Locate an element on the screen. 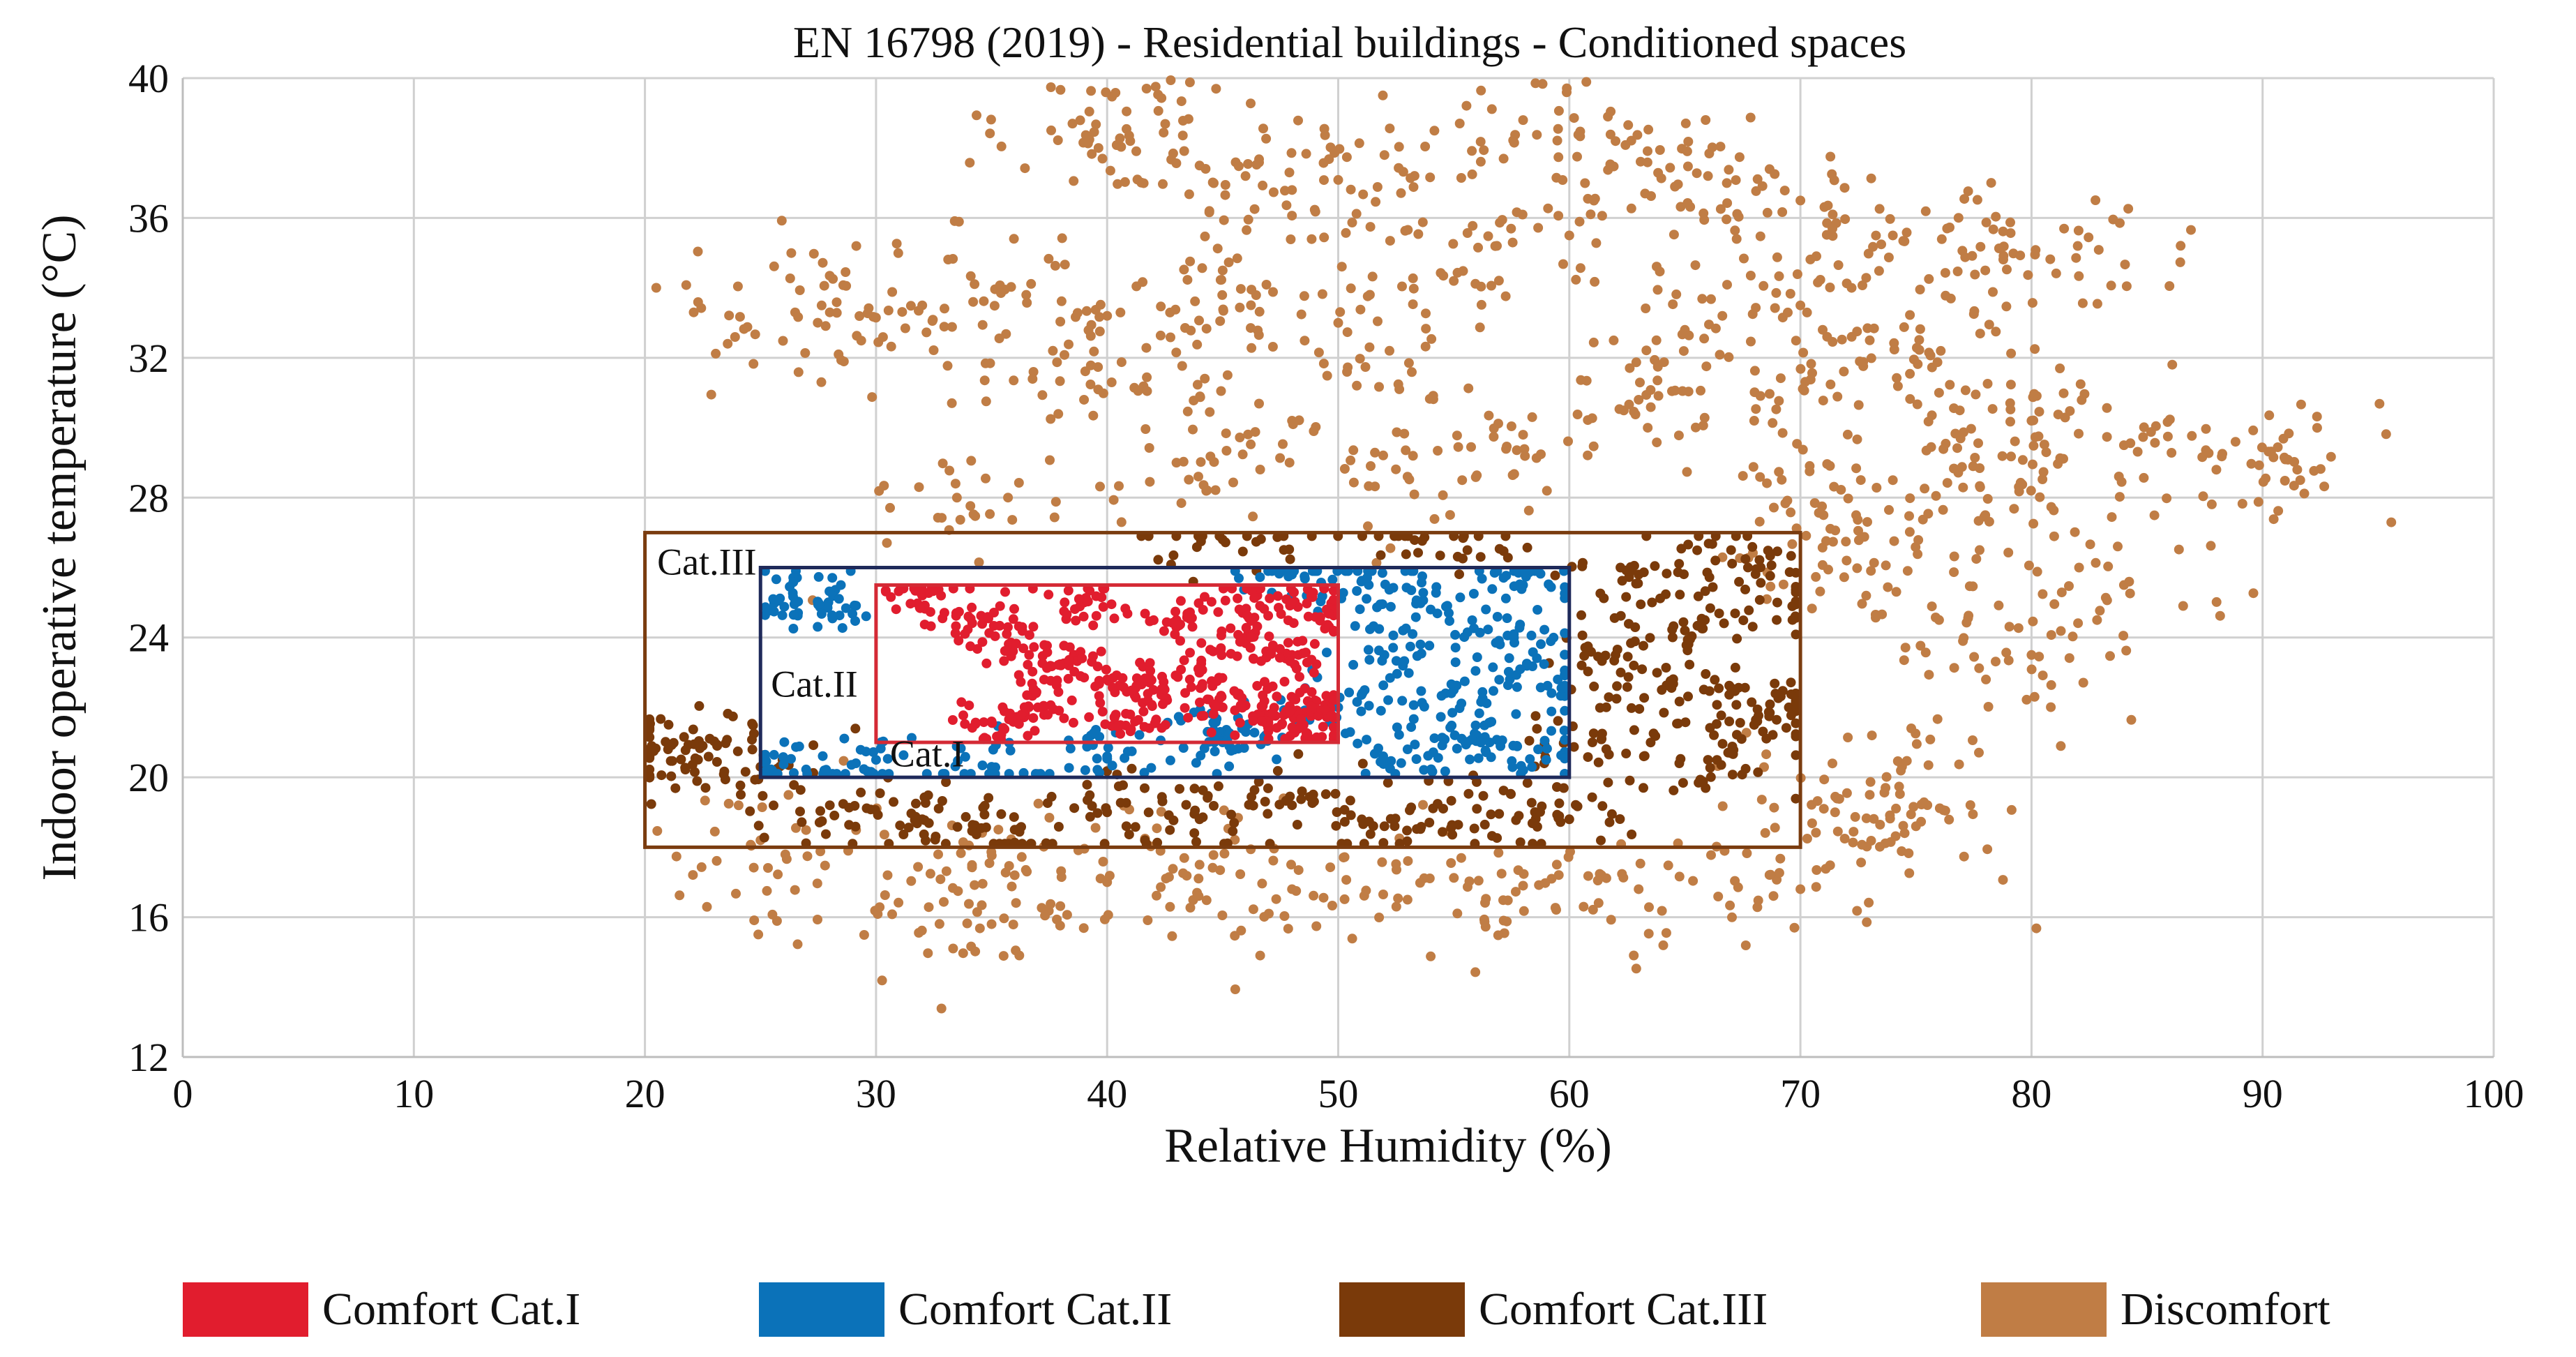 The height and width of the screenshot is (1357, 2576). x-tick-label: 100 is located at coordinates (2494, 1093).